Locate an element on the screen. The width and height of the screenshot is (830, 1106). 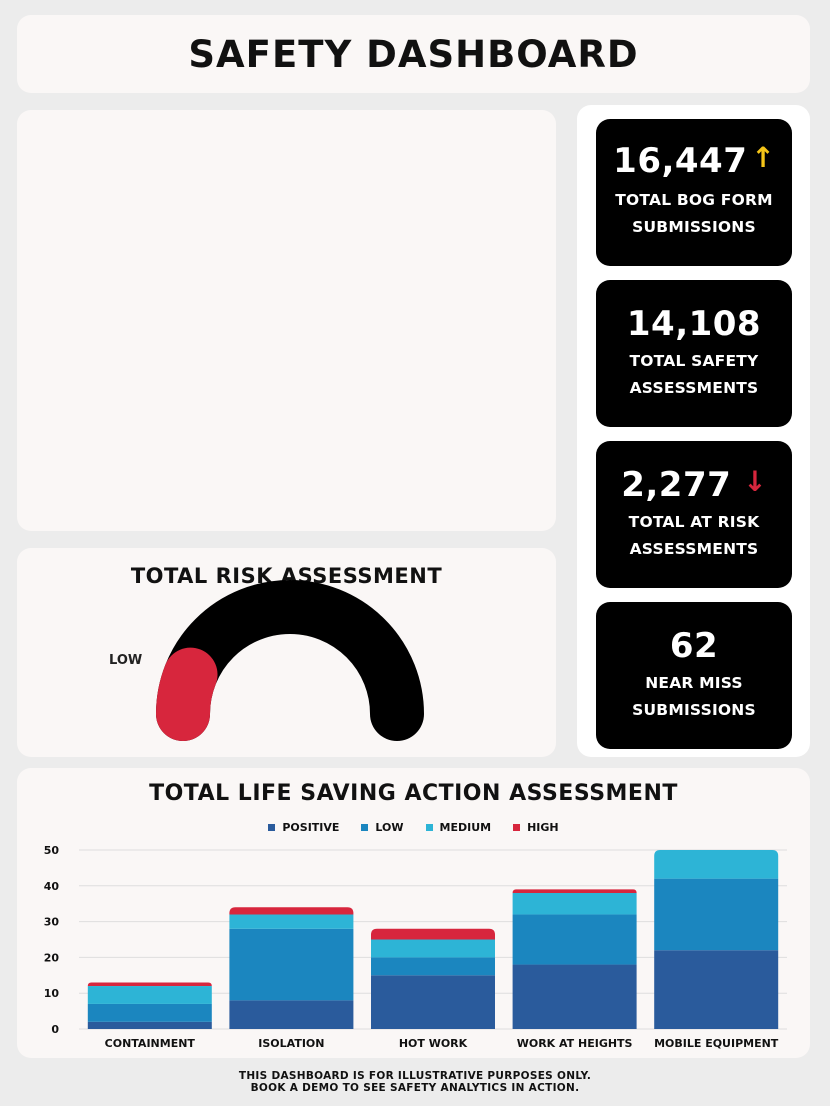
y-tick-label: 50 is located at coordinates (52, 850).